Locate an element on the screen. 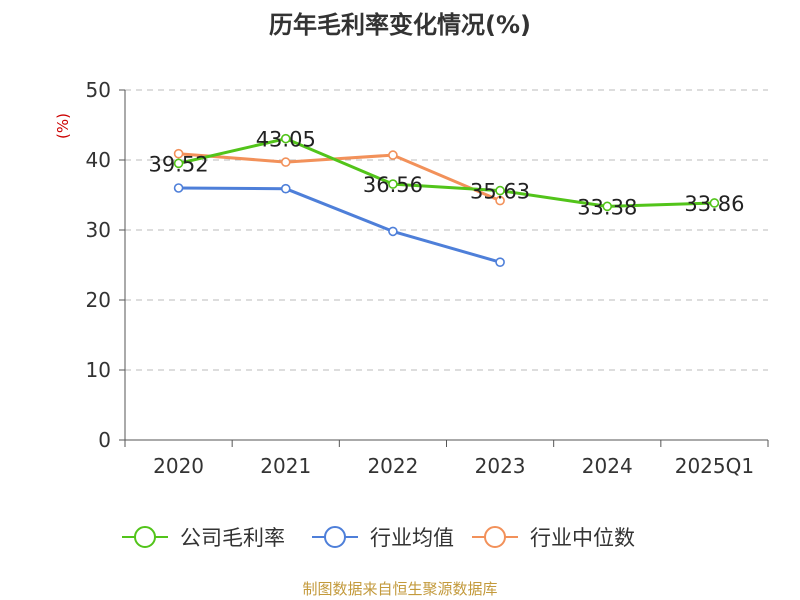 This screenshot has width=800, height=600. x-tick-label: 2025Q1 is located at coordinates (714, 466).